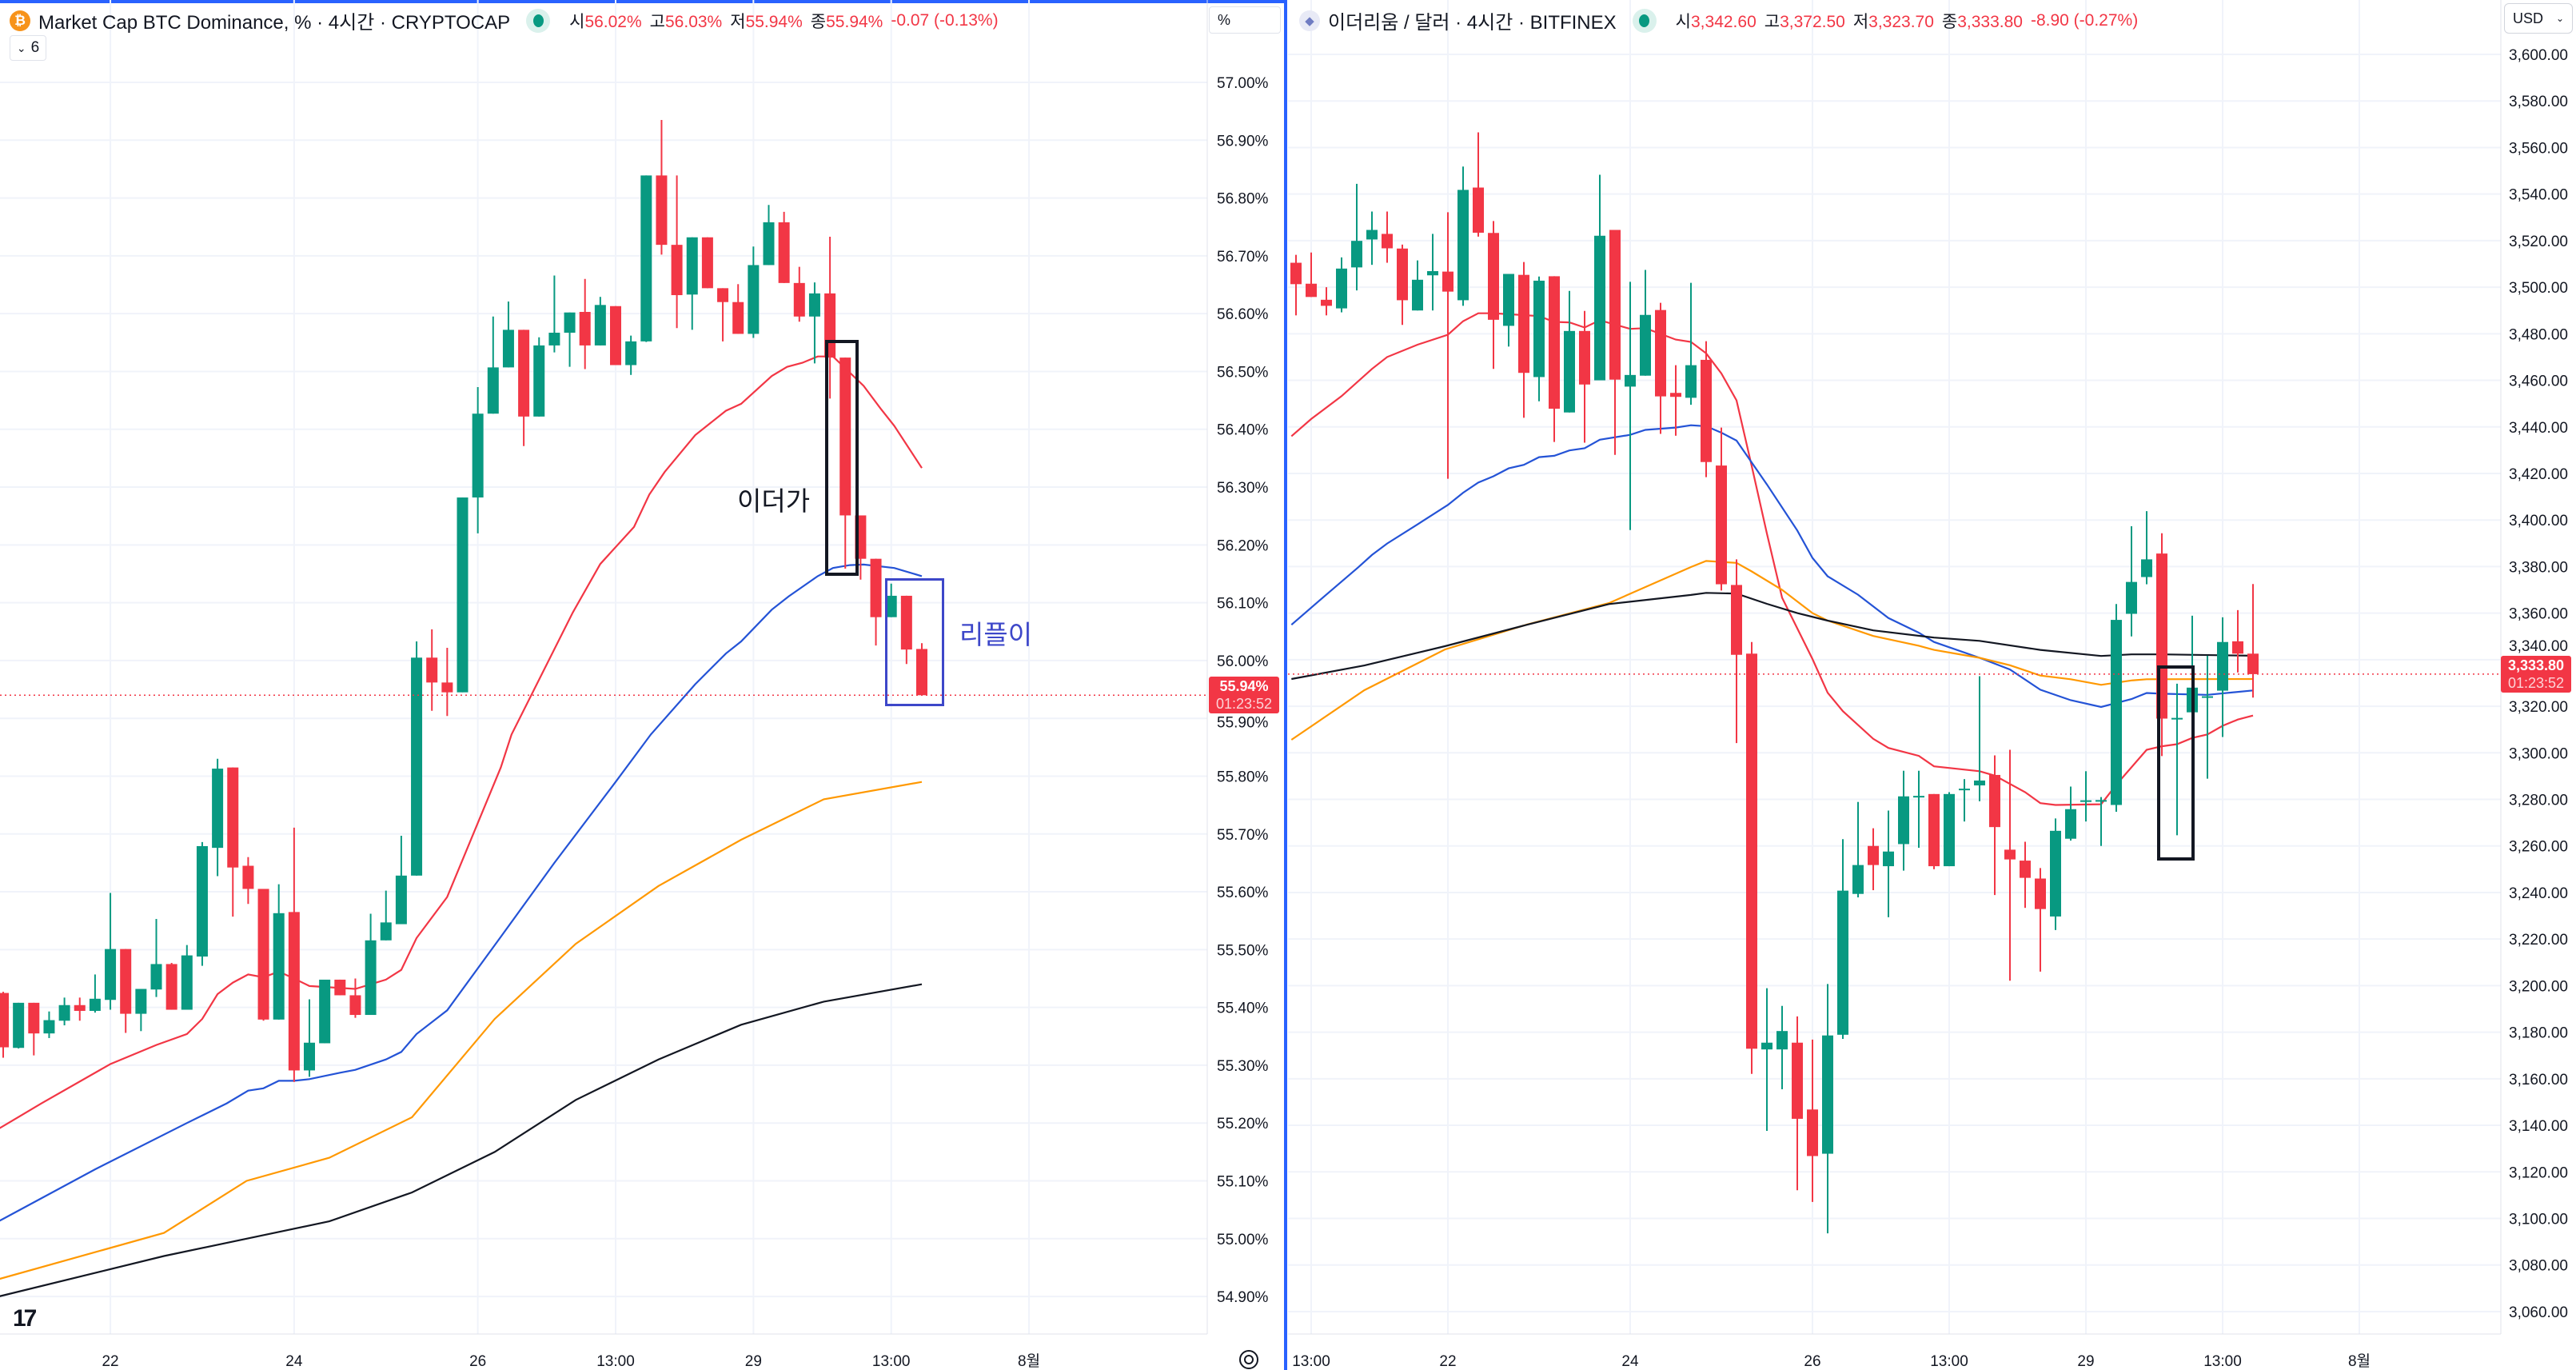  Describe the element at coordinates (914, 642) in the screenshot. I see `xrp-annotation-rectangle` at that location.